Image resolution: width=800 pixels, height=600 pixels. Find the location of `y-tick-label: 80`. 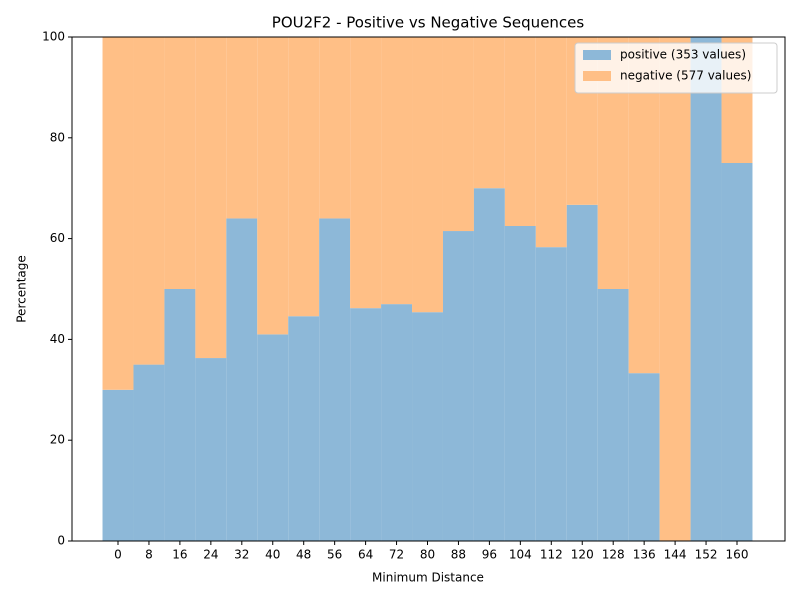

y-tick-label: 80 is located at coordinates (57, 137).